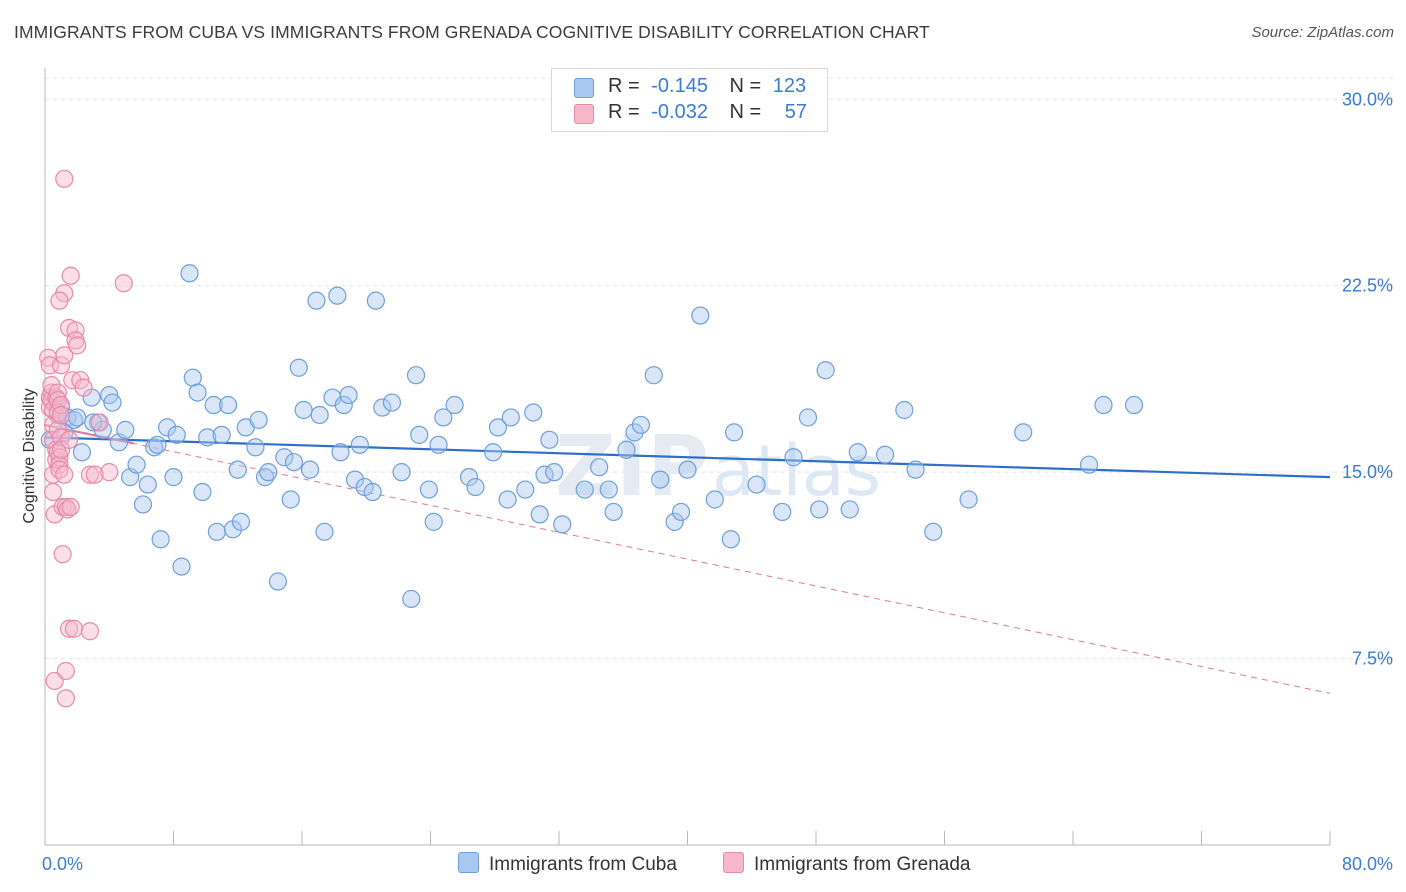  Describe the element at coordinates (1372, 659) in the screenshot. I see `y-tick-label: 7.5%` at that location.